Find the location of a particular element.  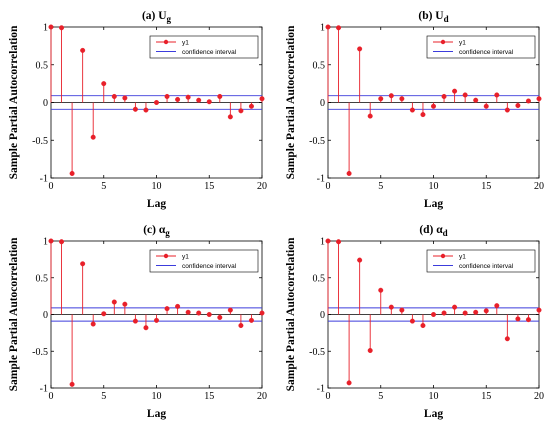

legend-box is located at coordinates (204, 47).